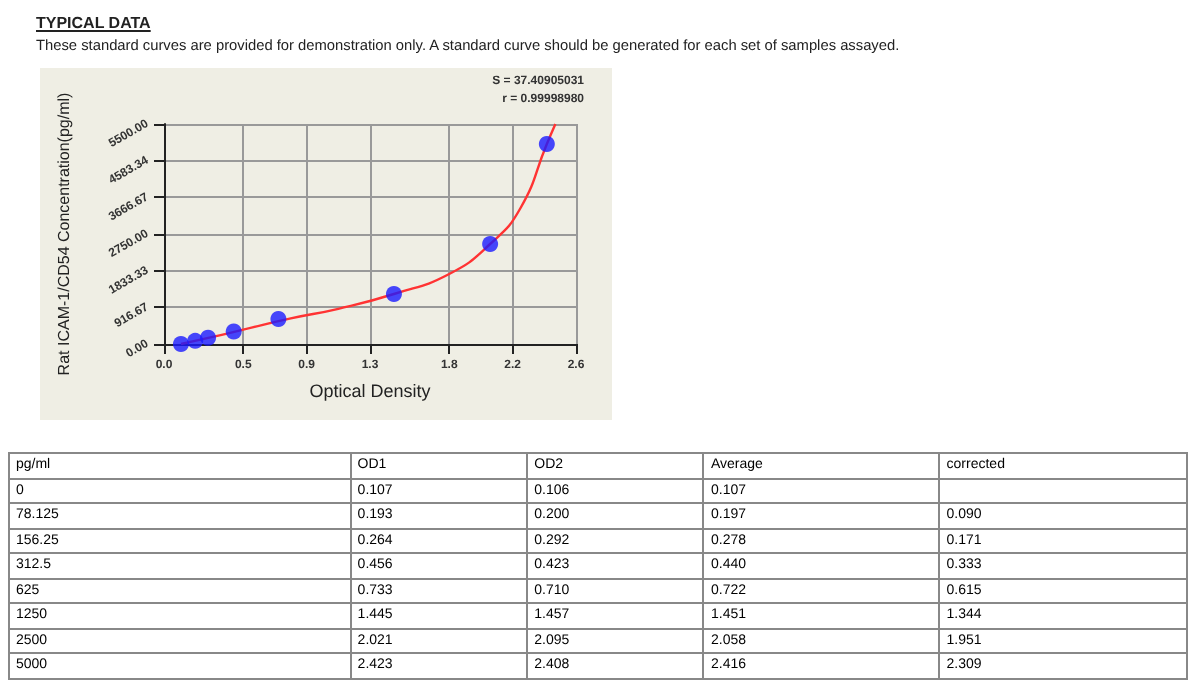 Image resolution: width=1200 pixels, height=692 pixels. Describe the element at coordinates (370, 390) in the screenshot. I see `x-axis-title: Optical Density` at that location.